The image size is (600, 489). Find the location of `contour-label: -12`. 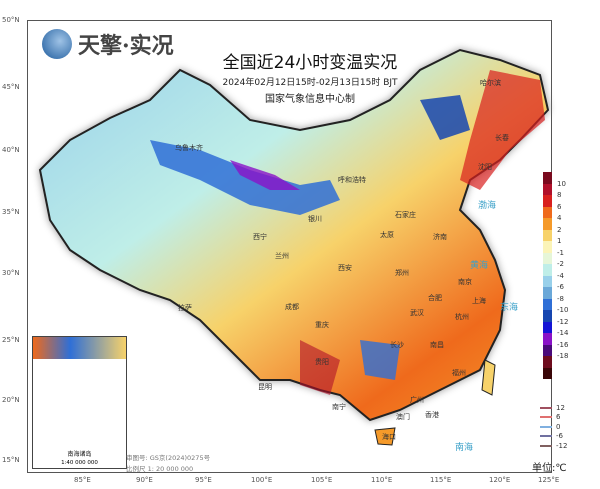

contour-label: -12 is located at coordinates (562, 445).